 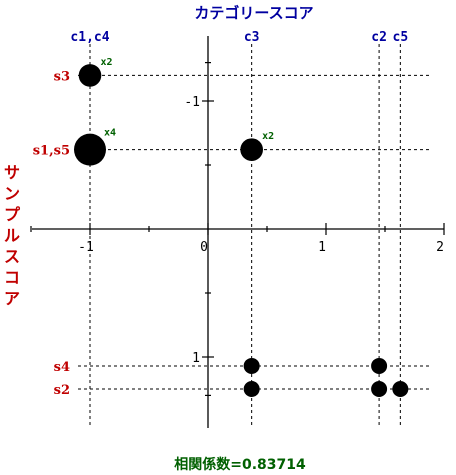 I want to click on row-label: s4, so click(x=62, y=367).